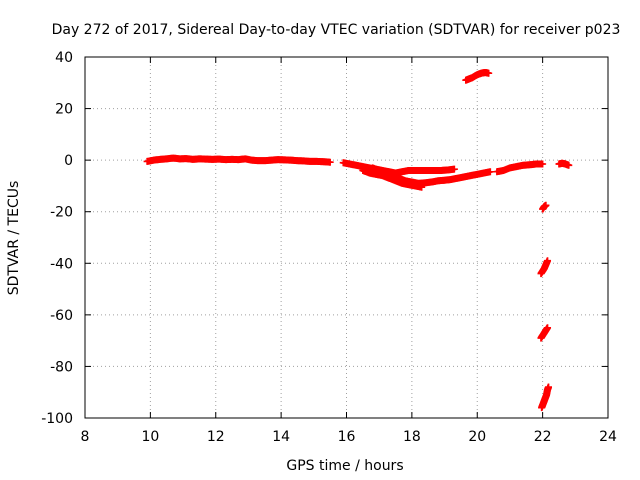  Describe the element at coordinates (477, 76) in the screenshot. I see `series-trace-high-arc` at that location.